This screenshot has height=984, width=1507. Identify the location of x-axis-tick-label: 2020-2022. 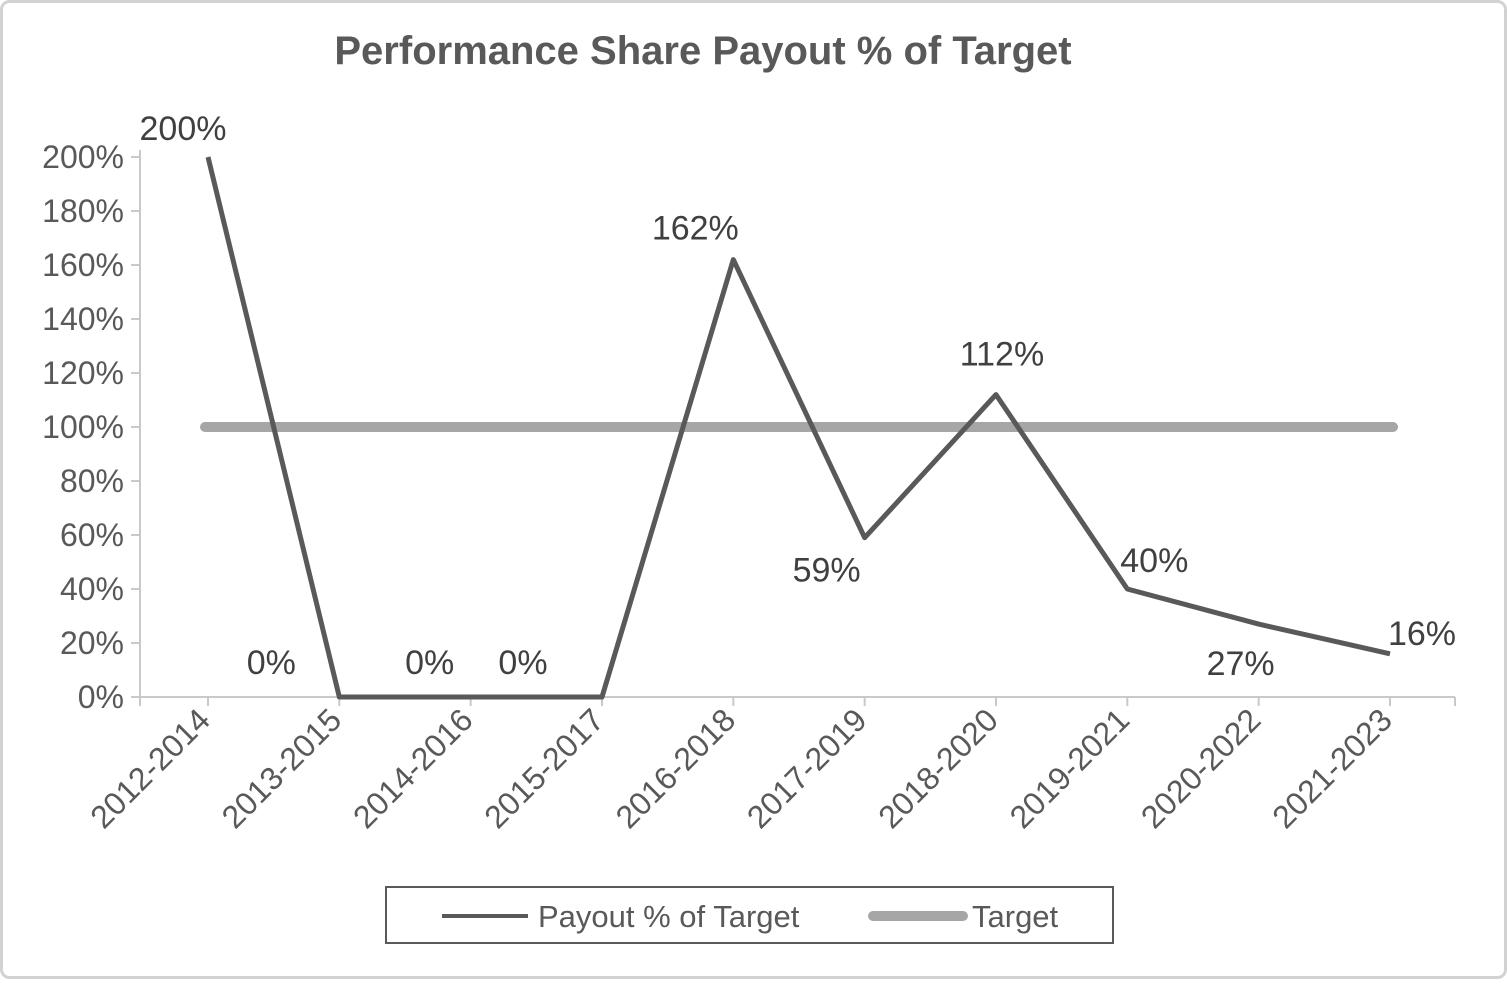
(1201, 768).